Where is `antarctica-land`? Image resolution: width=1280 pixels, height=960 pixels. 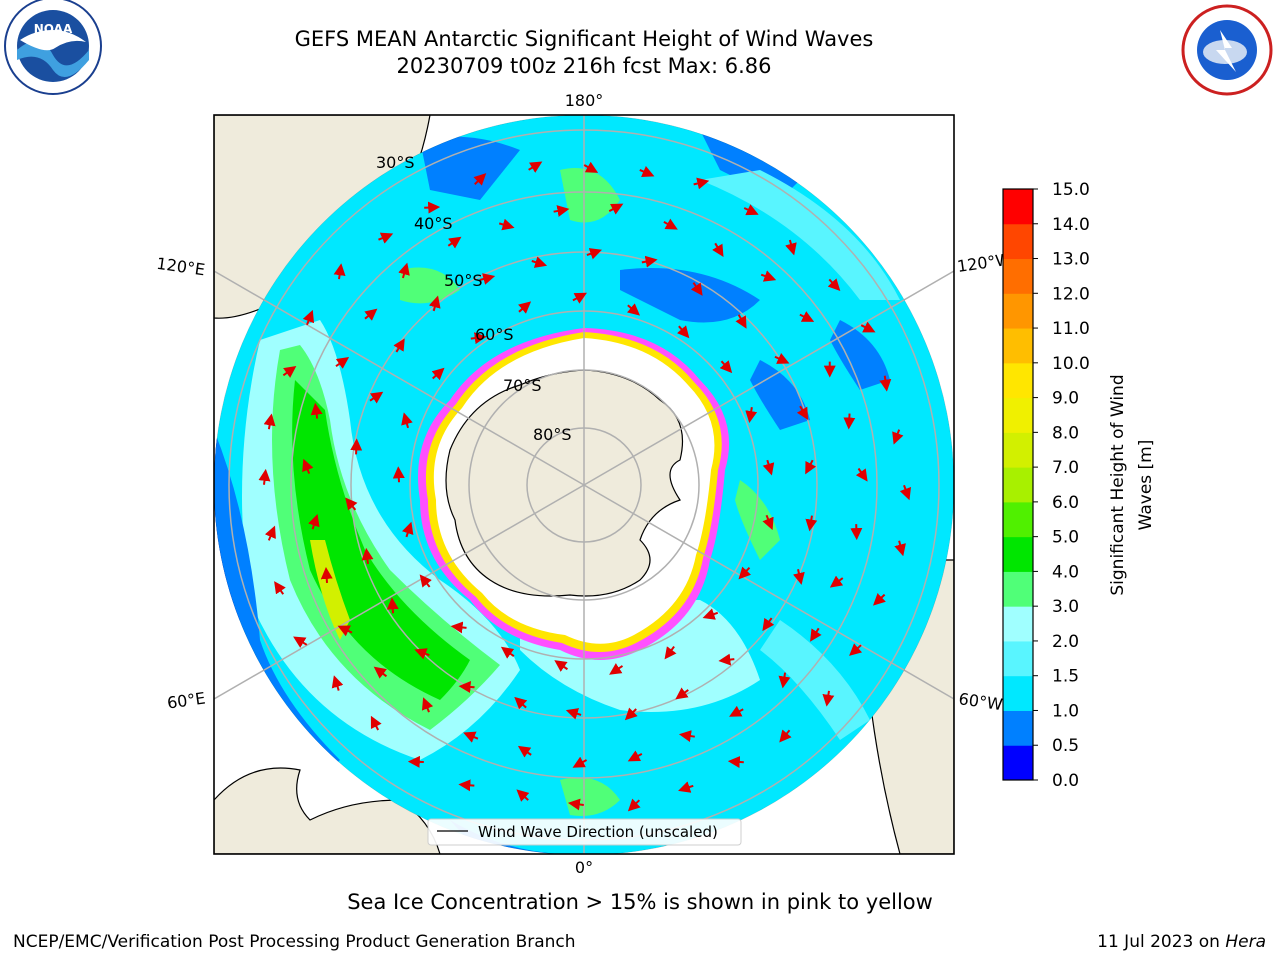 antarctica-land is located at coordinates (564, 483).